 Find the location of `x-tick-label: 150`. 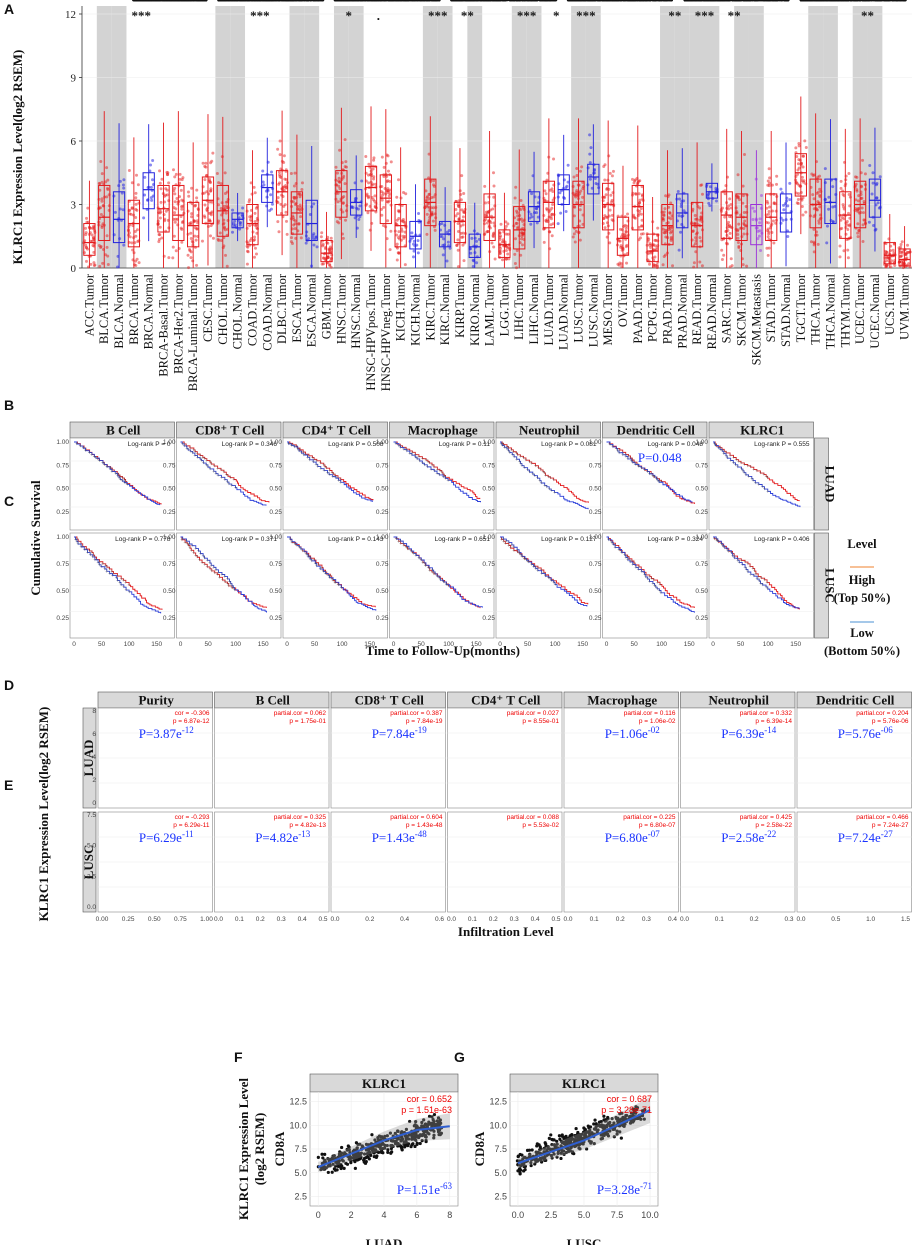

x-tick-label: 150 is located at coordinates (263, 644).